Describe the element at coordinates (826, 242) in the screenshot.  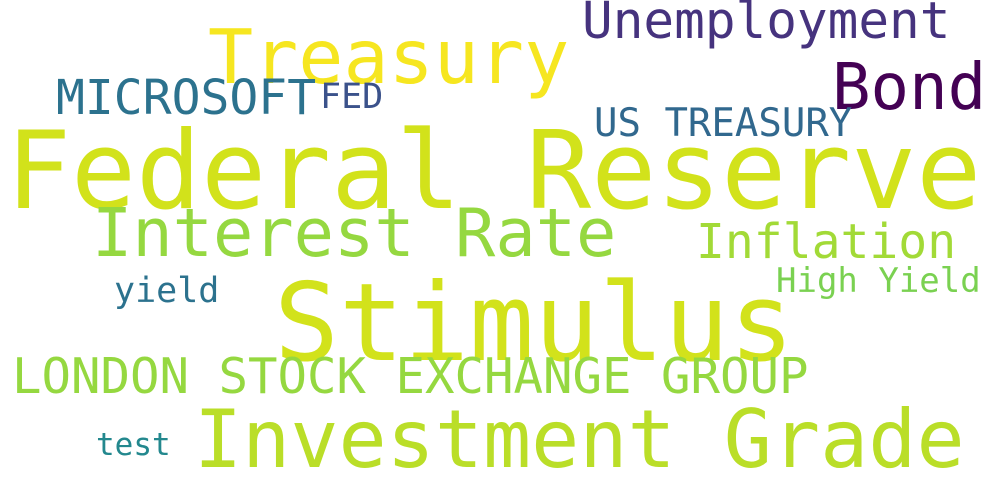
I see `word-inflation: Inflation` at that location.